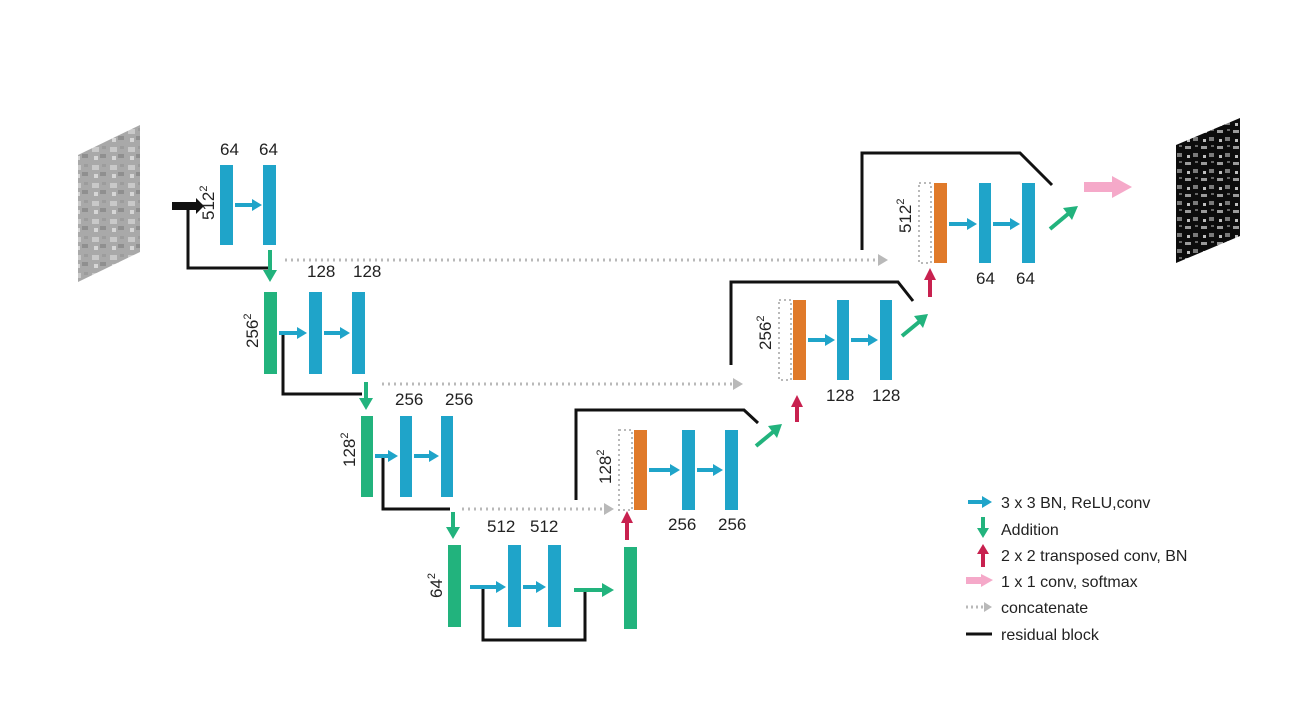  Describe the element at coordinates (678, 470) in the screenshot. I see `decoder-level3` at that location.